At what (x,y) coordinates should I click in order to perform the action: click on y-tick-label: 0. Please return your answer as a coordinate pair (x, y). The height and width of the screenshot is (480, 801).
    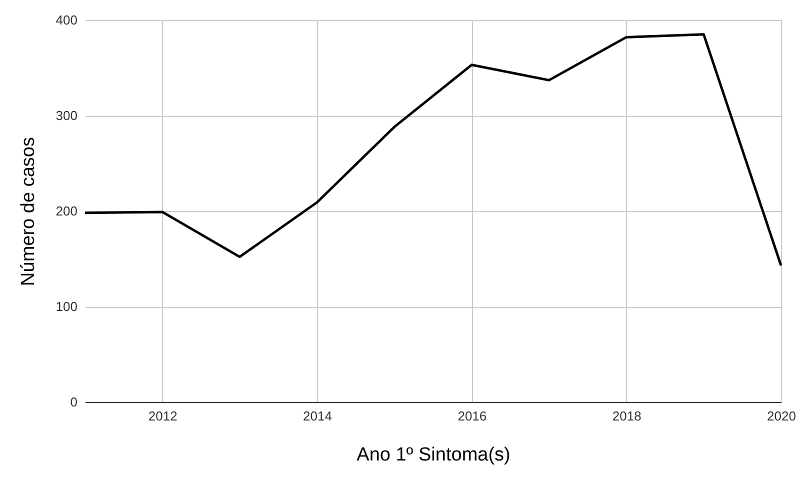
    Looking at the image, I should click on (74, 402).